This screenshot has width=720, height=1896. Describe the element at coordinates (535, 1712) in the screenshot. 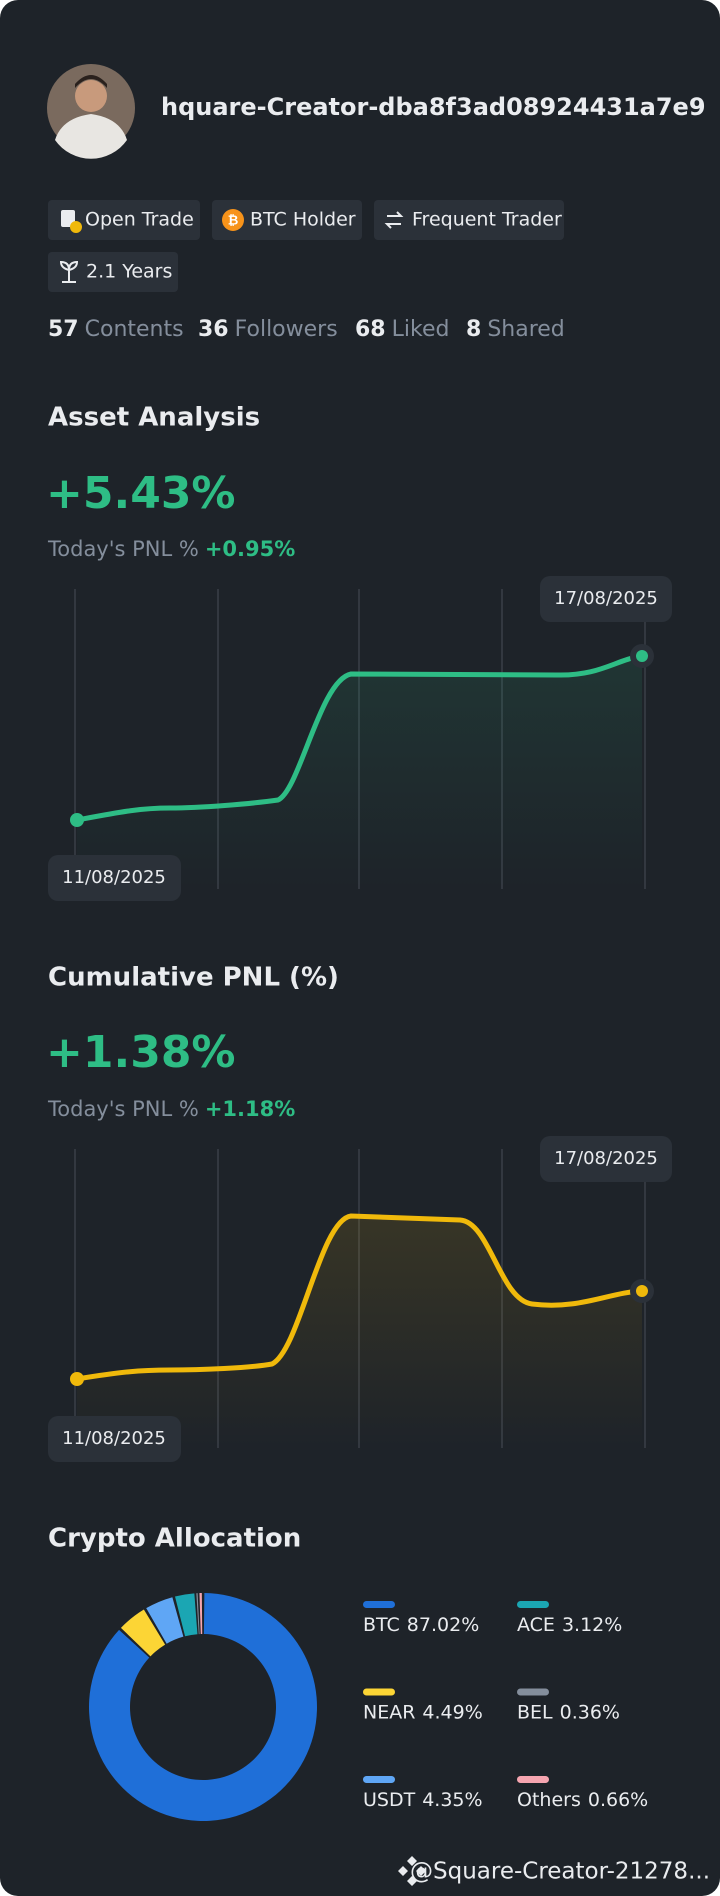

I see `legend-name: BEL` at that location.